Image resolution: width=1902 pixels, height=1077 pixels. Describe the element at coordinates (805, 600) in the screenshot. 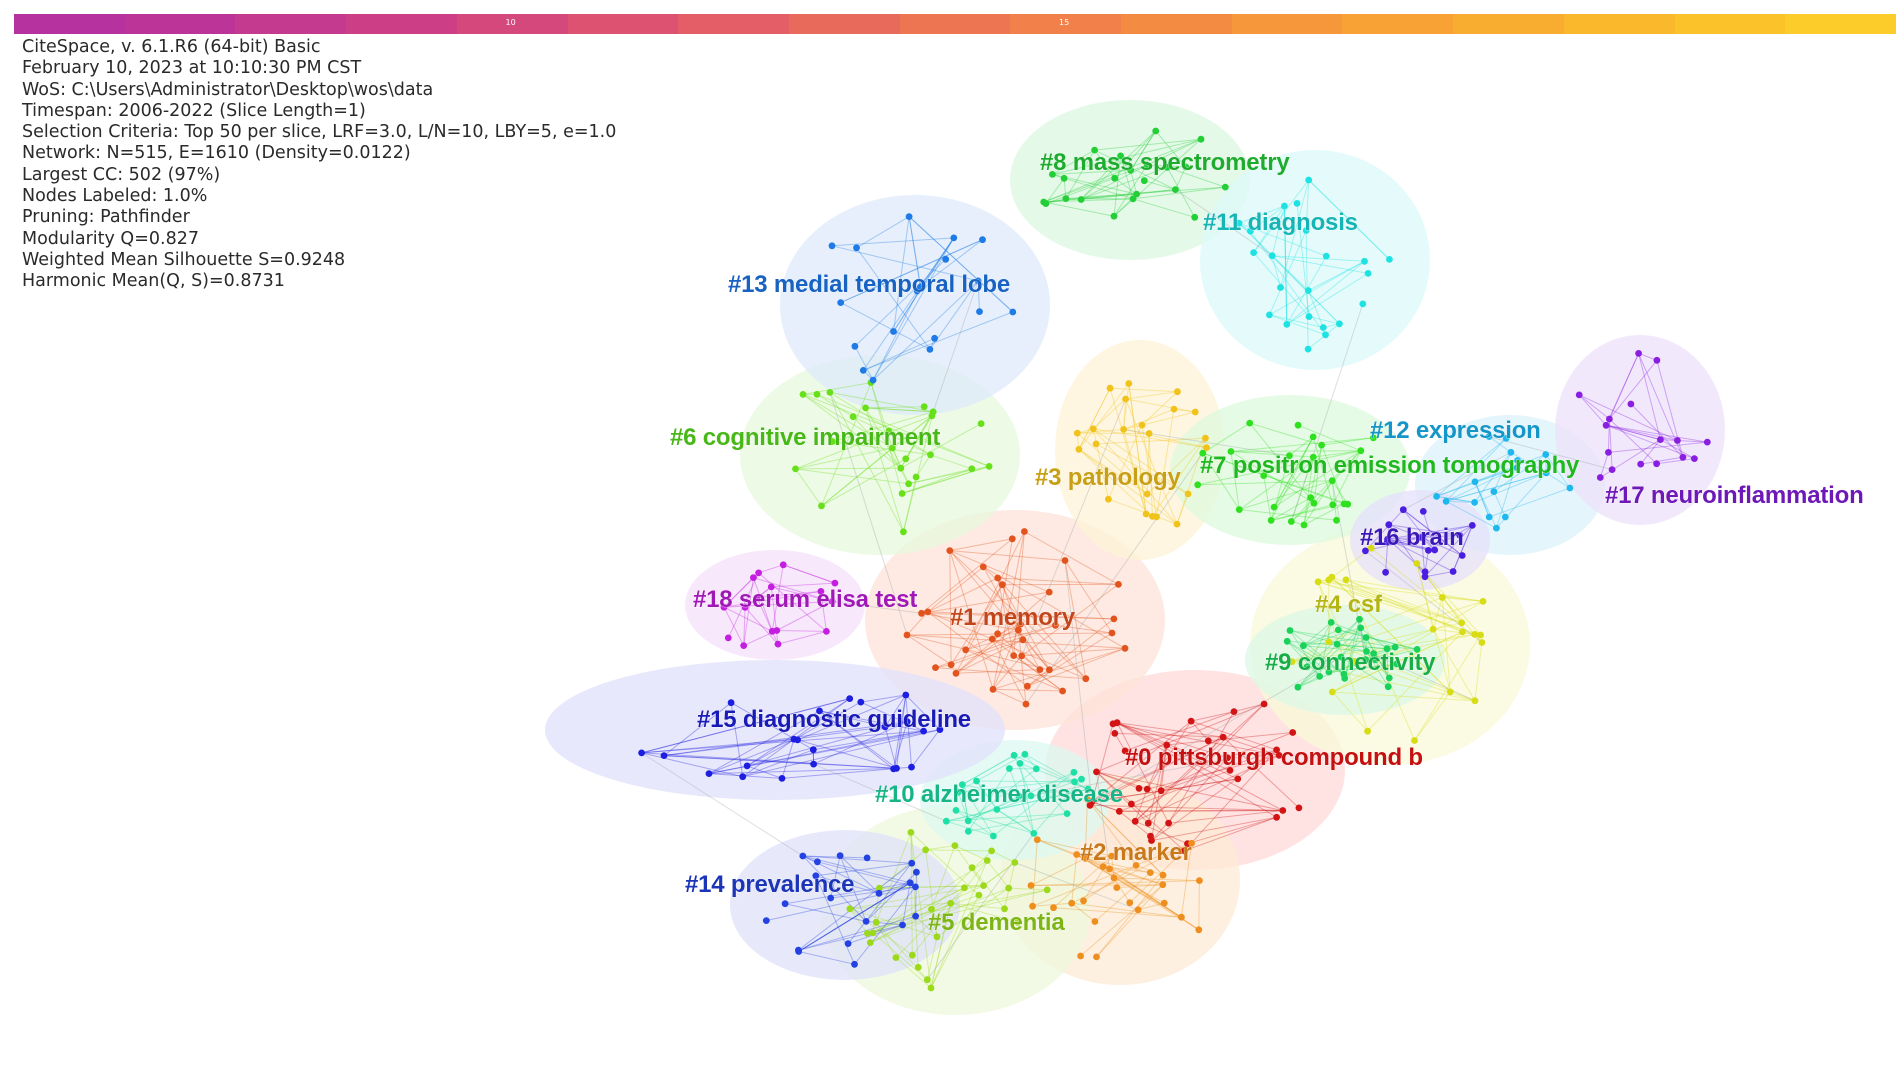

I see `cluster-label: #18 serum elisa test` at that location.